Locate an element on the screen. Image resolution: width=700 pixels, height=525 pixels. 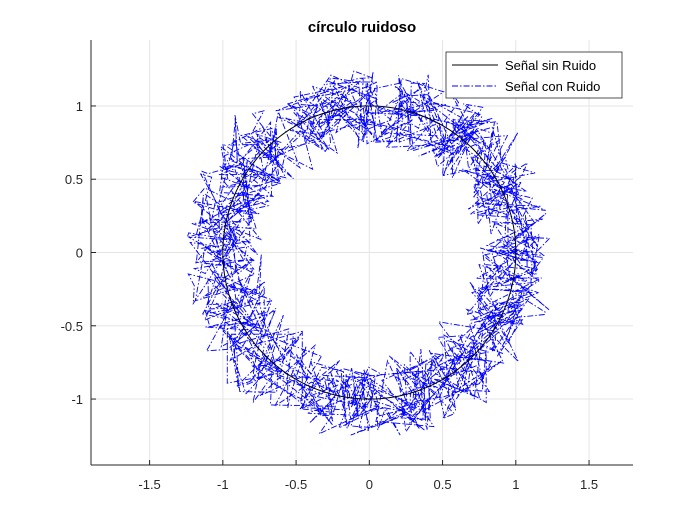
legend: Señal sin Ruido Señal con Ruido is located at coordinates (534, 75).